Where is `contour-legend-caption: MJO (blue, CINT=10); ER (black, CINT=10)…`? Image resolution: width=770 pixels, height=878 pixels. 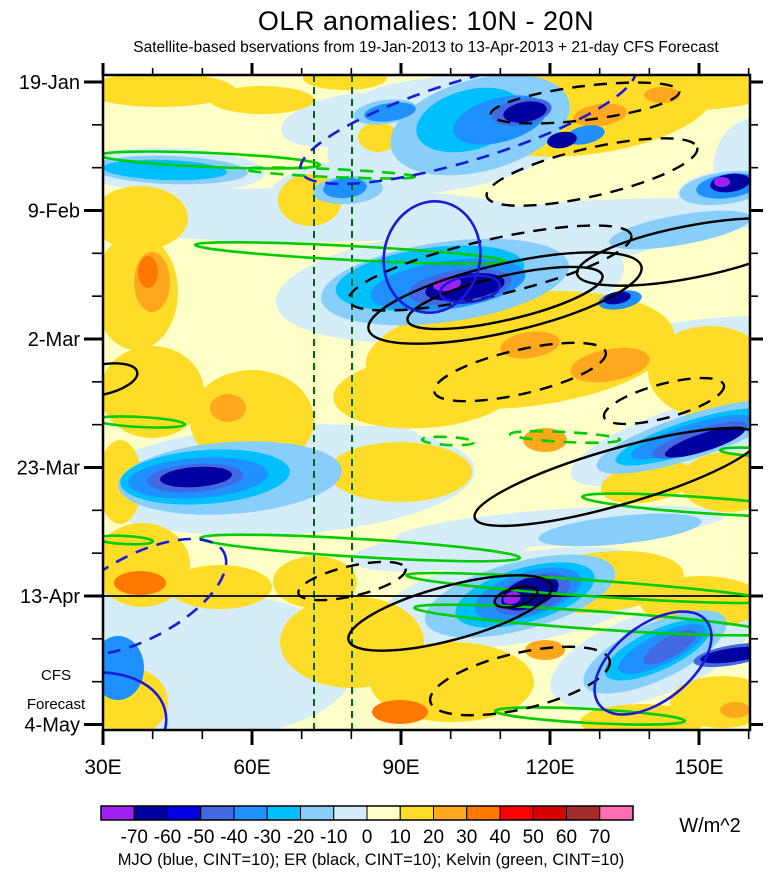 contour-legend-caption: MJO (blue, CINT=10); ER (black, CINT=10)… is located at coordinates (371, 860).